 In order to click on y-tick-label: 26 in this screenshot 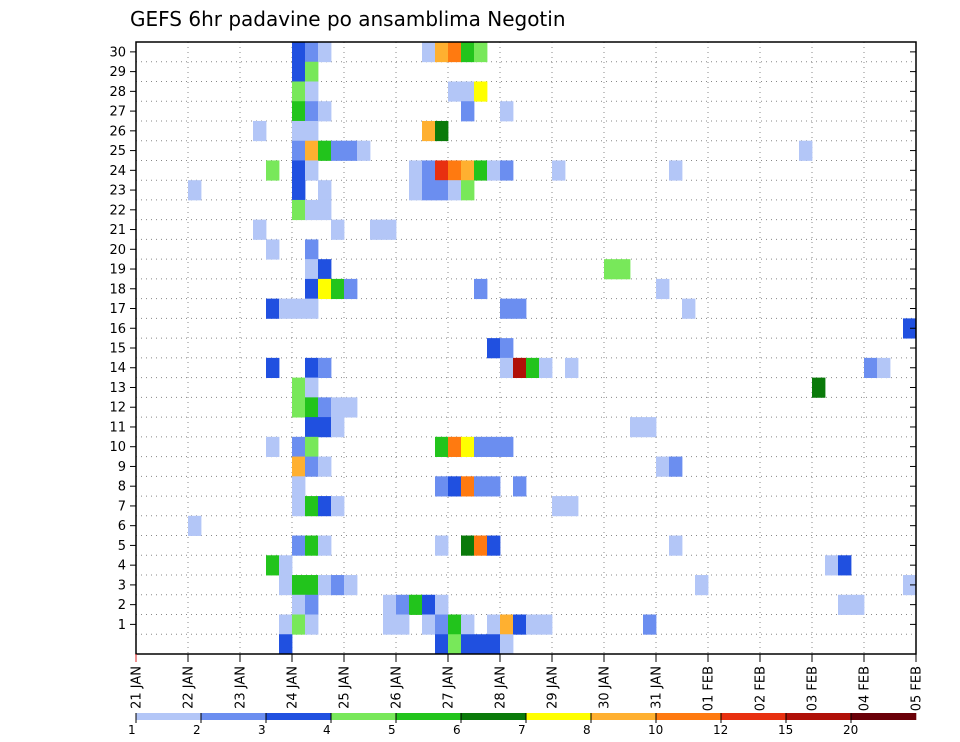, I will do `click(117, 131)`.